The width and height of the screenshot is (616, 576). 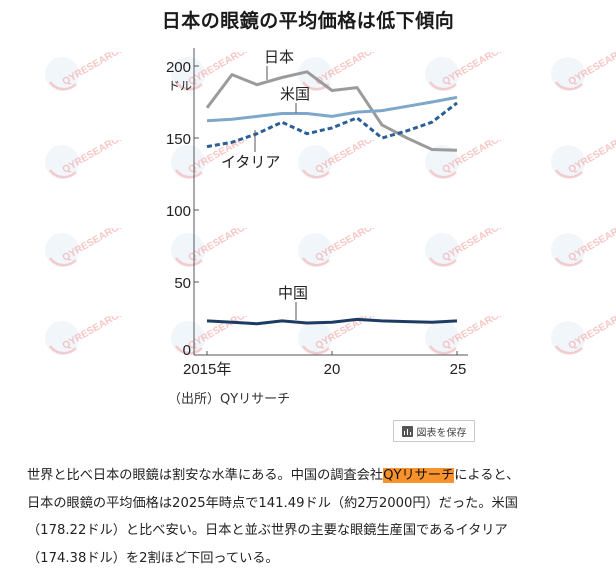 I want to click on qy-research-link: QYリサーチ, so click(x=419, y=475).